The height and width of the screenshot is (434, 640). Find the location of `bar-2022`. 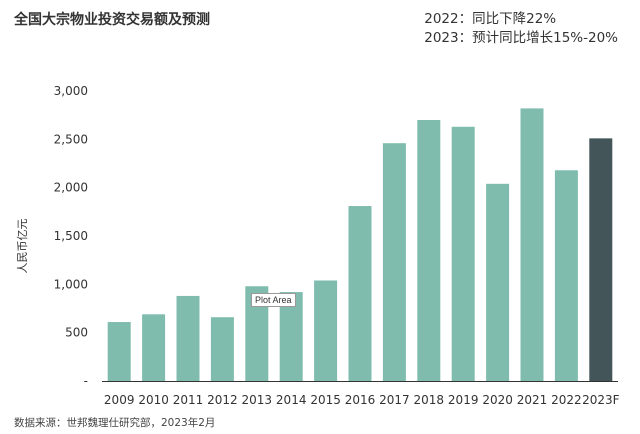

bar-2022 is located at coordinates (566, 275).